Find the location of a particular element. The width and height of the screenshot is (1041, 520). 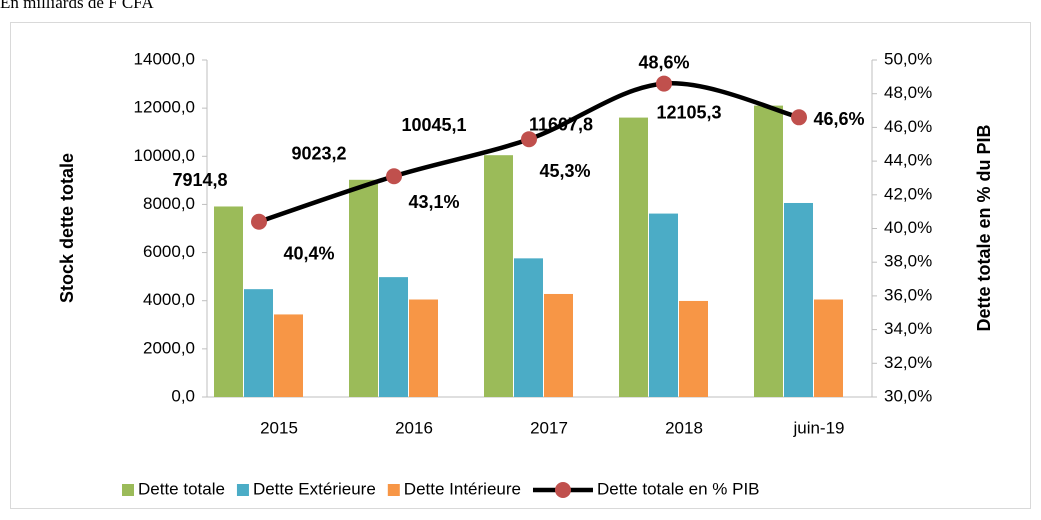

x-tick-label: 2017 is located at coordinates (549, 427).